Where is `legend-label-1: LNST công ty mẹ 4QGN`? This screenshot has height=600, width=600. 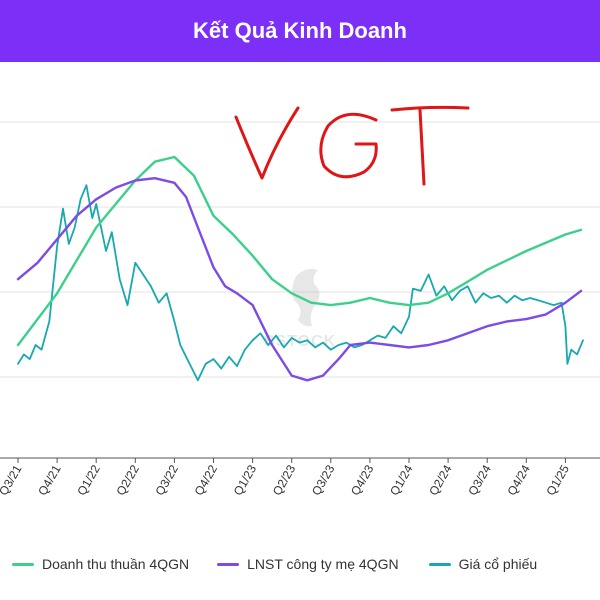
legend-label-1: LNST công ty mẹ 4QGN is located at coordinates (323, 564).